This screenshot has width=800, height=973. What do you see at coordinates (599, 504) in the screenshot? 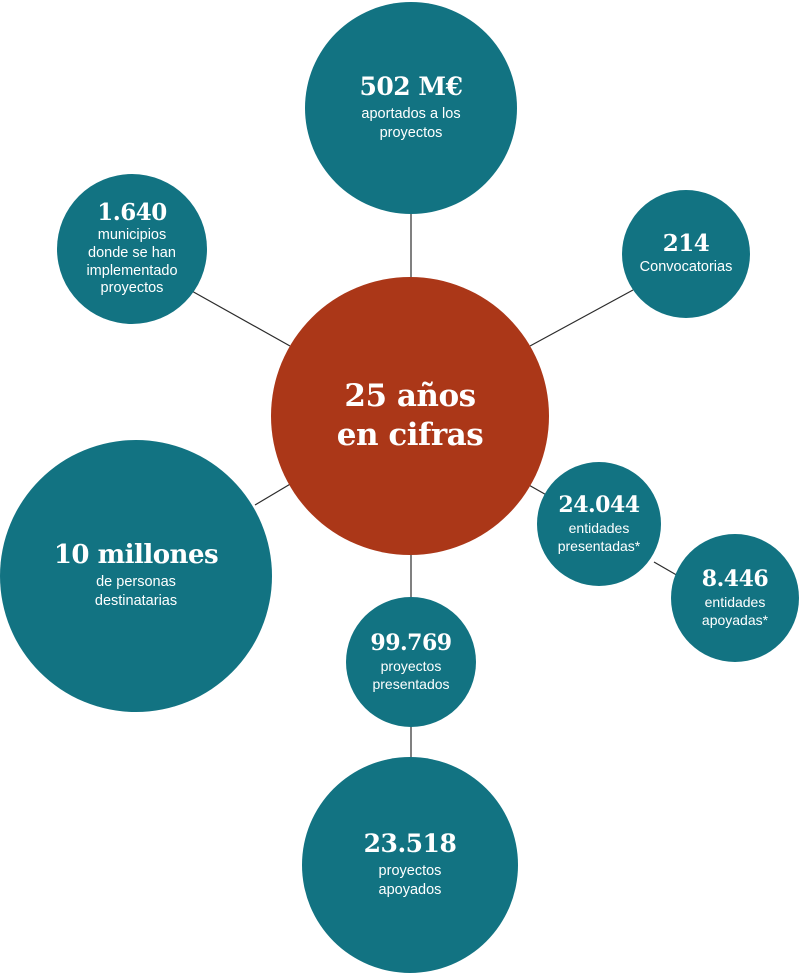
I see `entidades-presentadas-value: 24.044` at bounding box center [599, 504].